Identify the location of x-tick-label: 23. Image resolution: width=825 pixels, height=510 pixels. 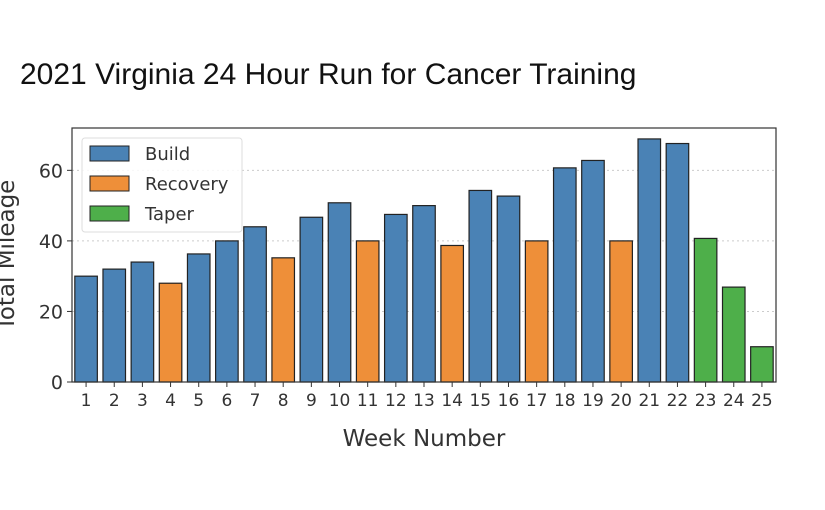
(706, 401).